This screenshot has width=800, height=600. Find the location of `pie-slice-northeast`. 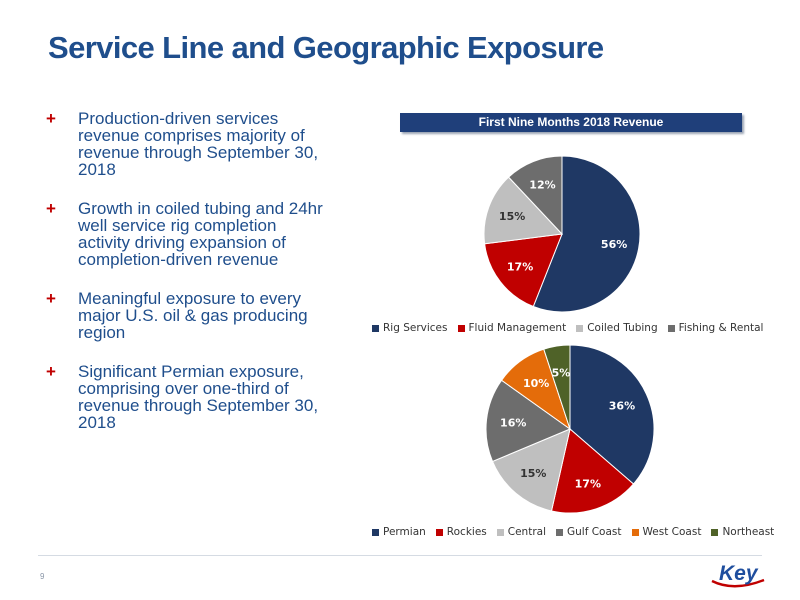

pie-slice-northeast is located at coordinates (557, 387).